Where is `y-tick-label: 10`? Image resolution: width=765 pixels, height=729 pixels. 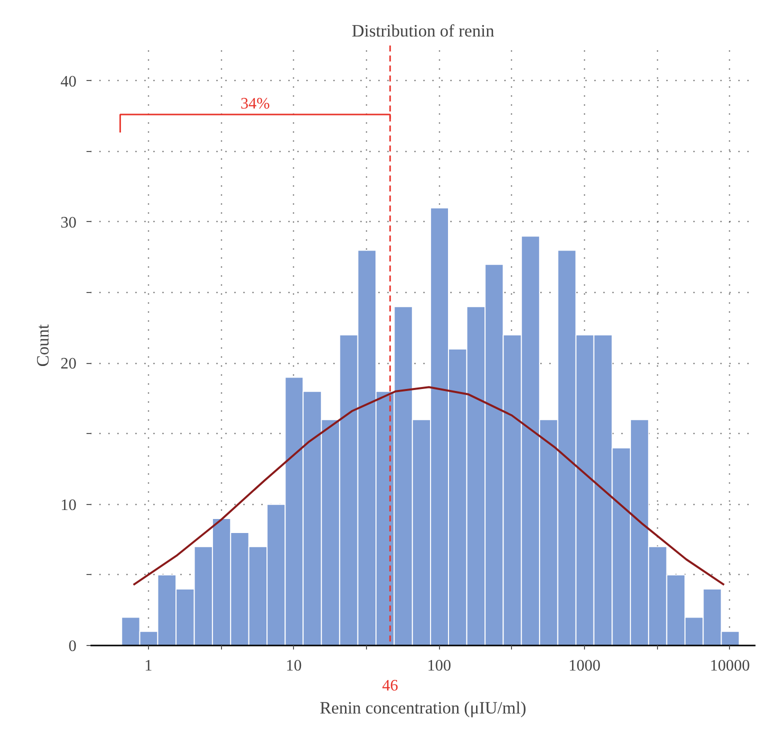 y-tick-label: 10 is located at coordinates (68, 505).